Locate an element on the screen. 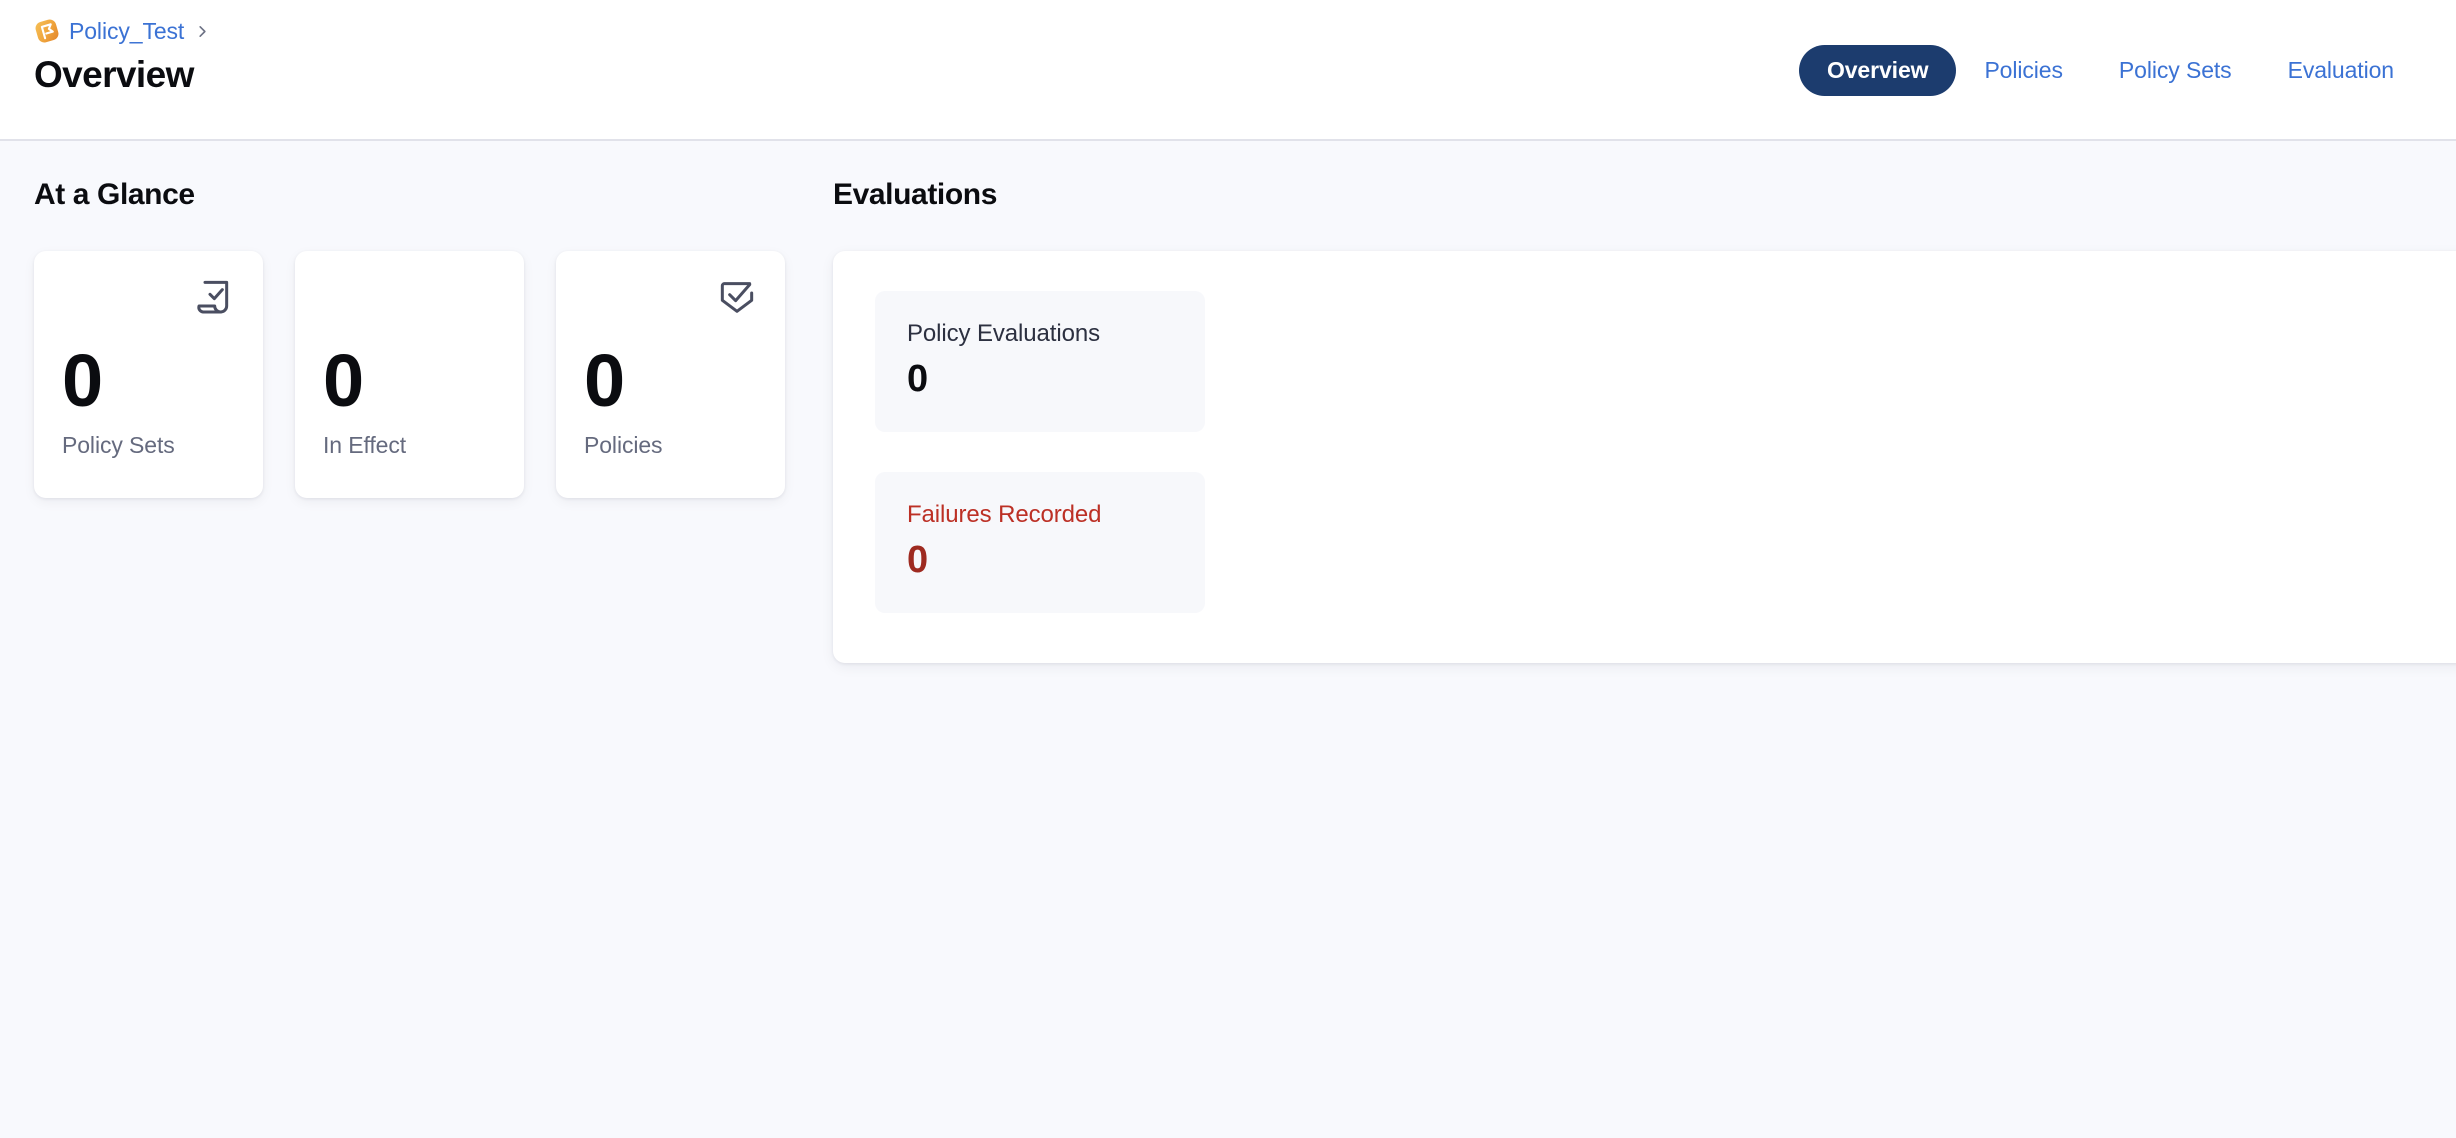 The image size is (2456, 1138). document-check-icon is located at coordinates (215, 297).